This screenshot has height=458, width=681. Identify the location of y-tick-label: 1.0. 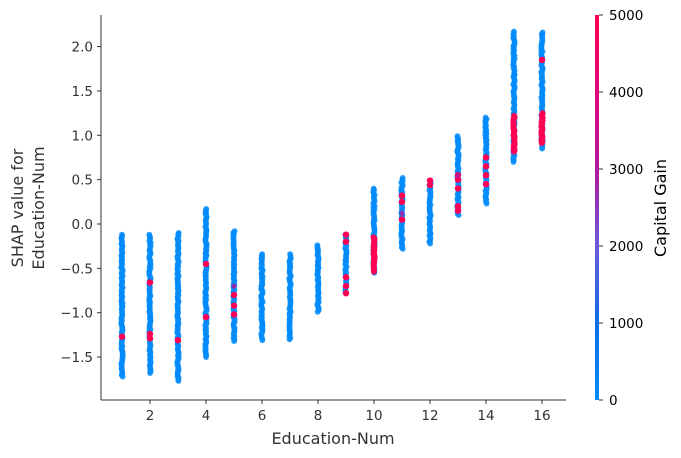
(82, 136).